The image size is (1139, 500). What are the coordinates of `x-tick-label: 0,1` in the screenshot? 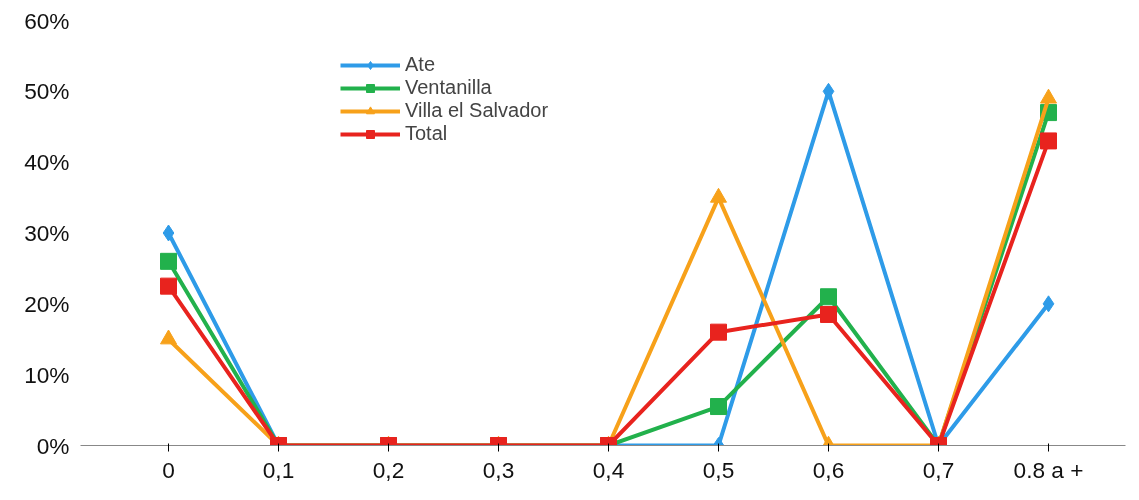 It's located at (278, 469).